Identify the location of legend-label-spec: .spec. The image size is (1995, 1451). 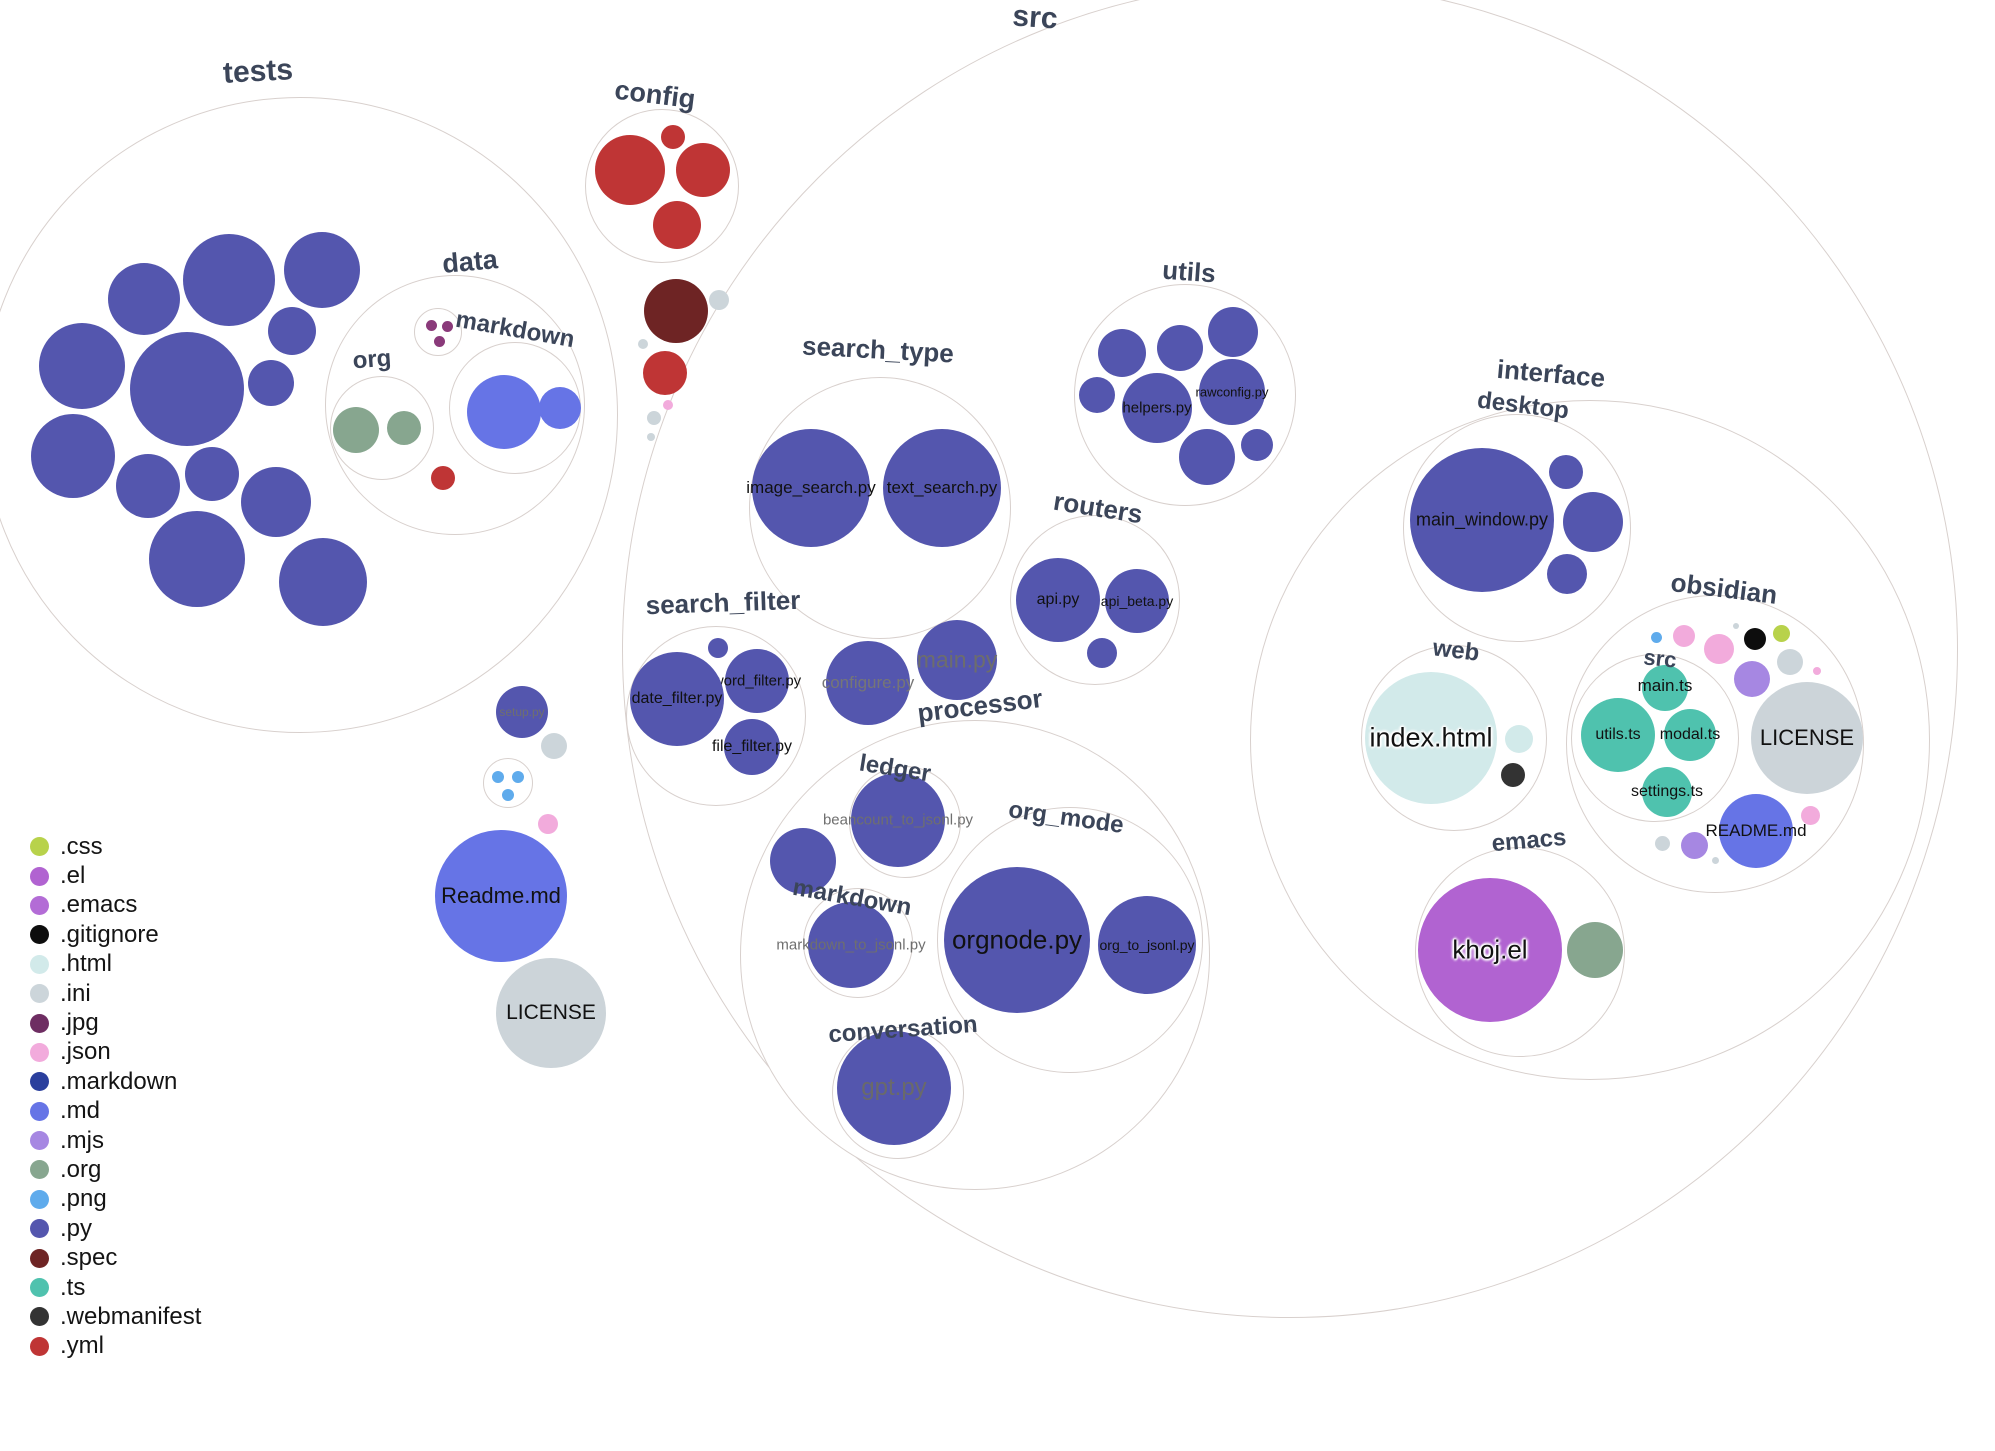
(89, 1258).